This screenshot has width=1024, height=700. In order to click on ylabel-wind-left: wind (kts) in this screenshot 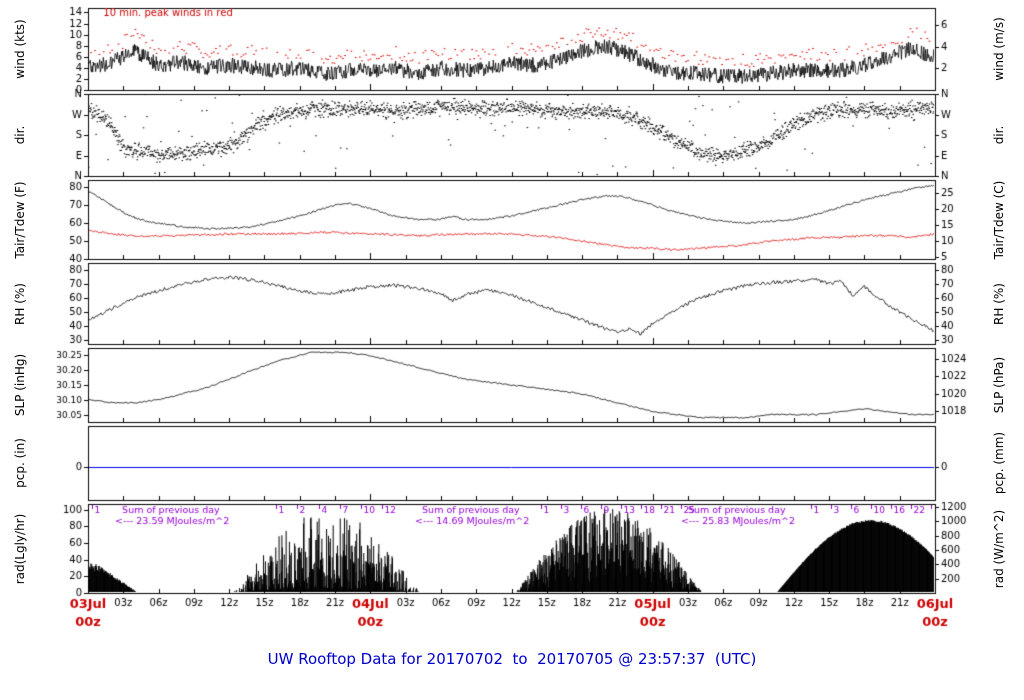, I will do `click(20, 49)`.